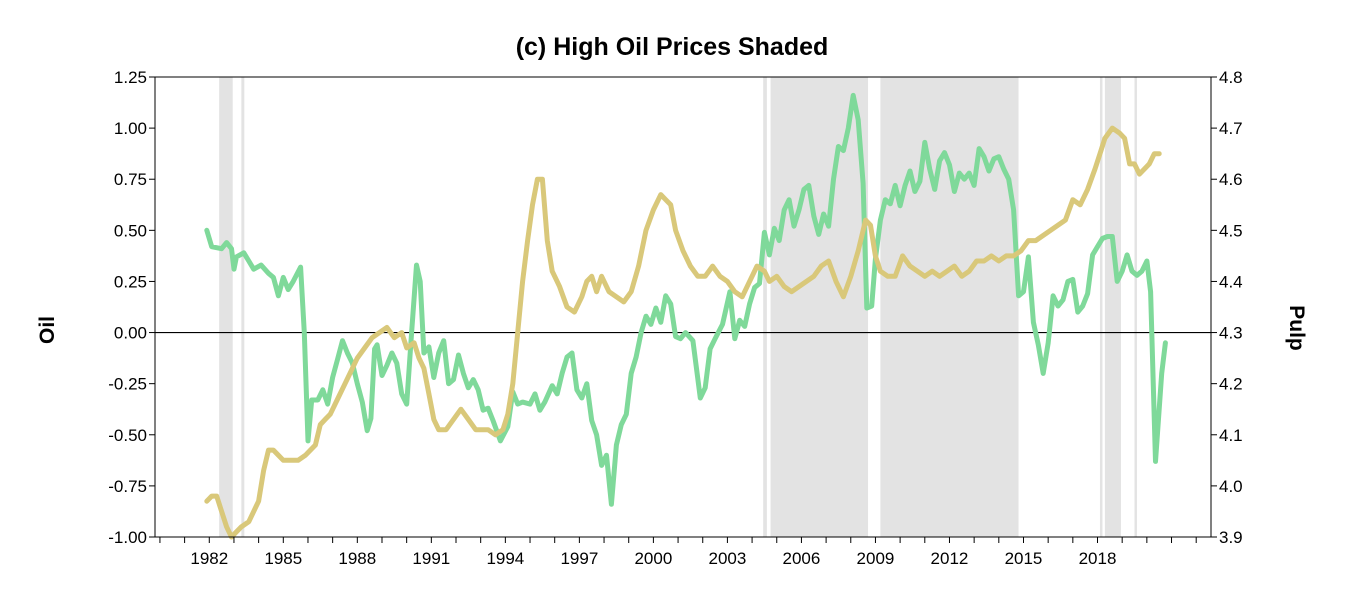  Describe the element at coordinates (727, 558) in the screenshot. I see `x-tick-label: 2003` at that location.